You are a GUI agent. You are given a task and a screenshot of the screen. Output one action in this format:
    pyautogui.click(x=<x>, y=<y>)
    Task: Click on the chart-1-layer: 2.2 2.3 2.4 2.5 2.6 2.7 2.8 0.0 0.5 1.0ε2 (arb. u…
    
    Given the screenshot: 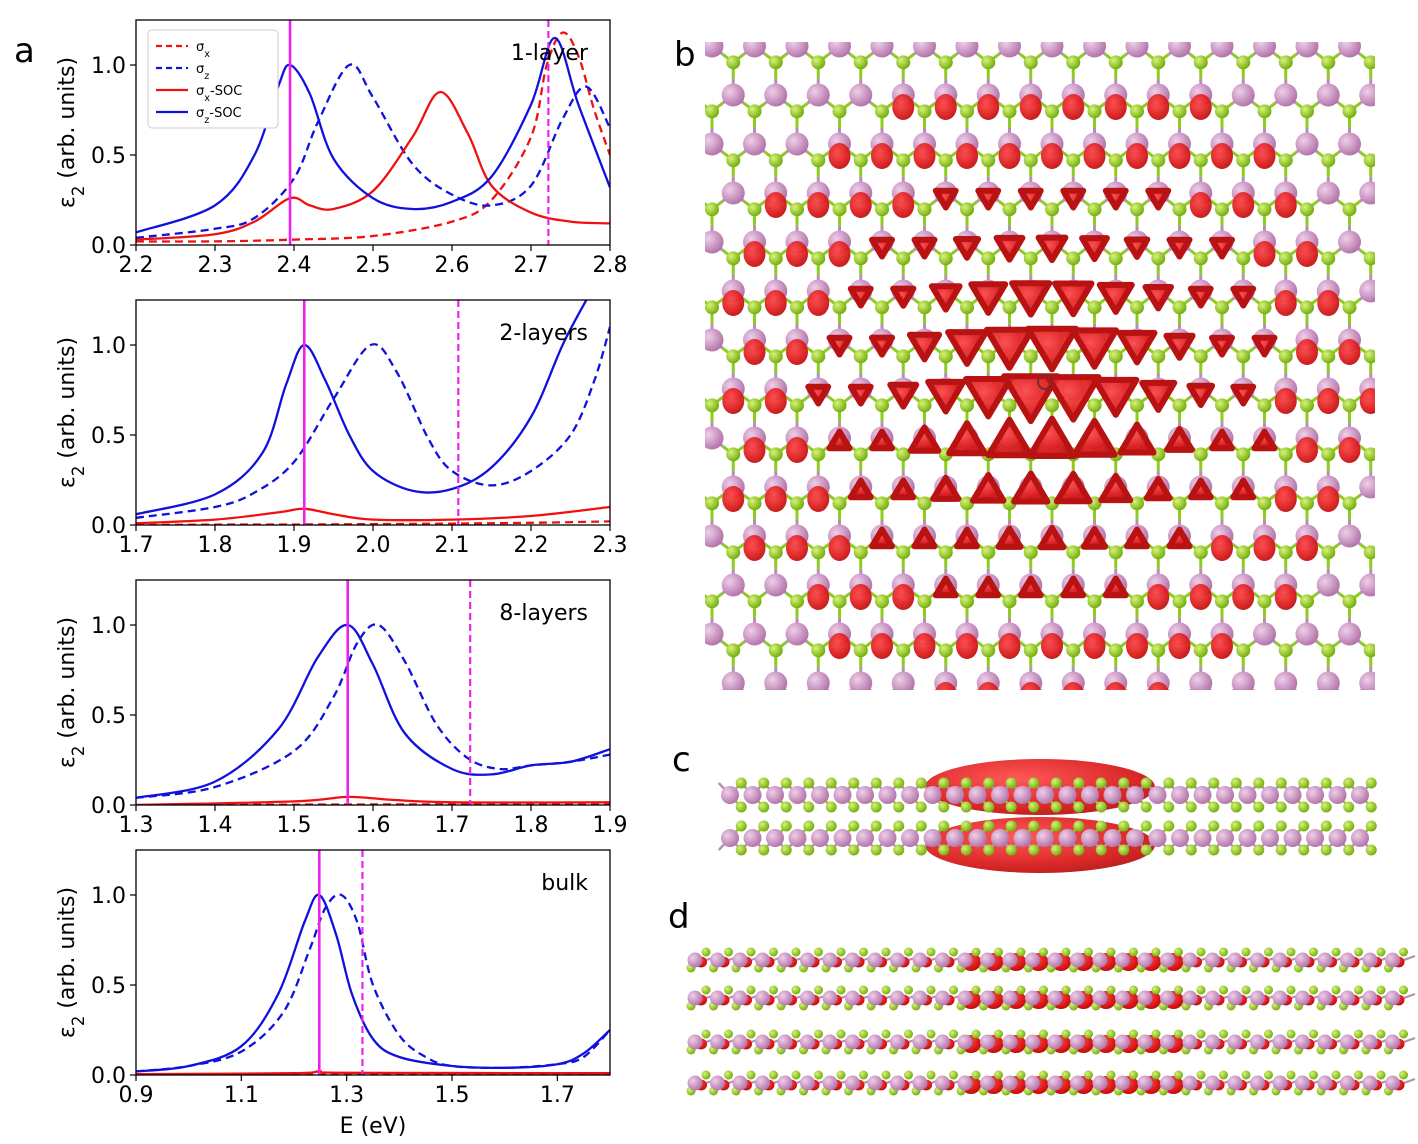 What is the action you would take?
    pyautogui.click(x=341, y=148)
    